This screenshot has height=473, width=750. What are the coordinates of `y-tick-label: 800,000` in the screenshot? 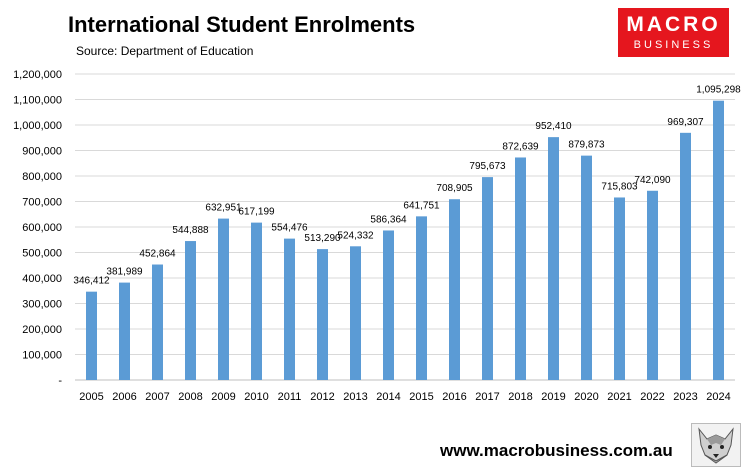 It's located at (42, 177).